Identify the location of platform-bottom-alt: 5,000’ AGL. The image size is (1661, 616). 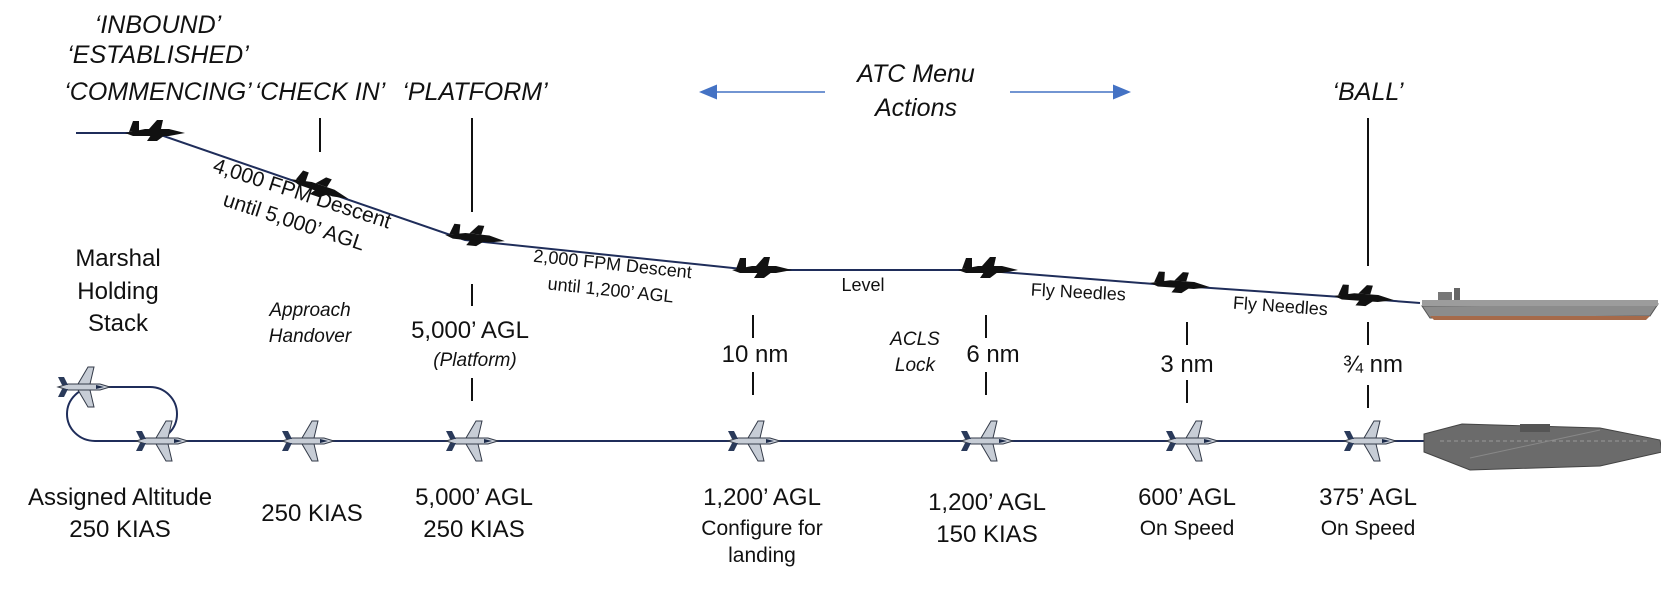
(474, 497).